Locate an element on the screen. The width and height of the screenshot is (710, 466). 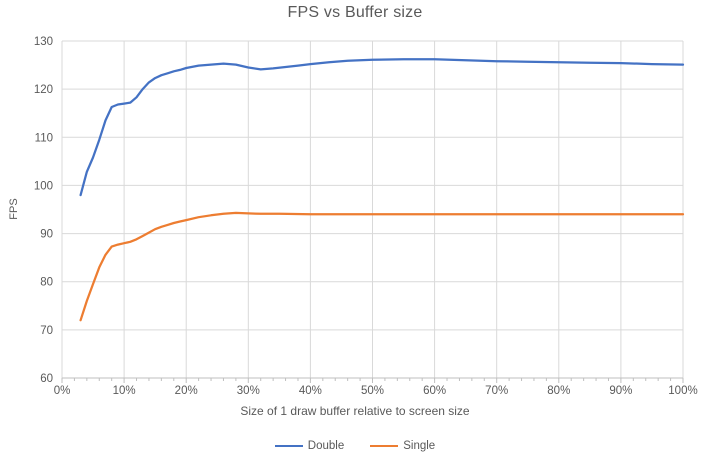
legend-item-single: Single is located at coordinates (402, 446).